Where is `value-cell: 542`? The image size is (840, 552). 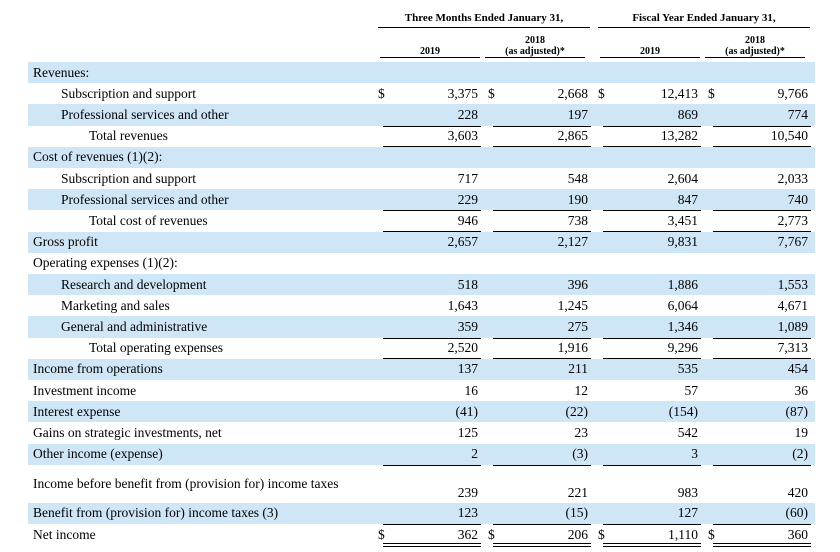 value-cell: 542 is located at coordinates (650, 432).